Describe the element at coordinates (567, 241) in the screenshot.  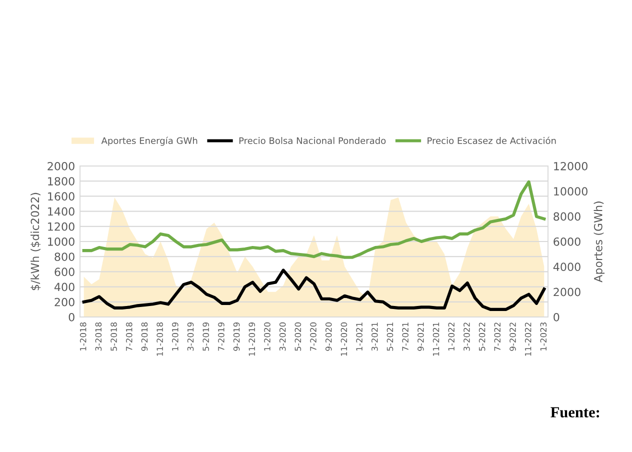
I see `y2-tick-label: 6000` at that location.